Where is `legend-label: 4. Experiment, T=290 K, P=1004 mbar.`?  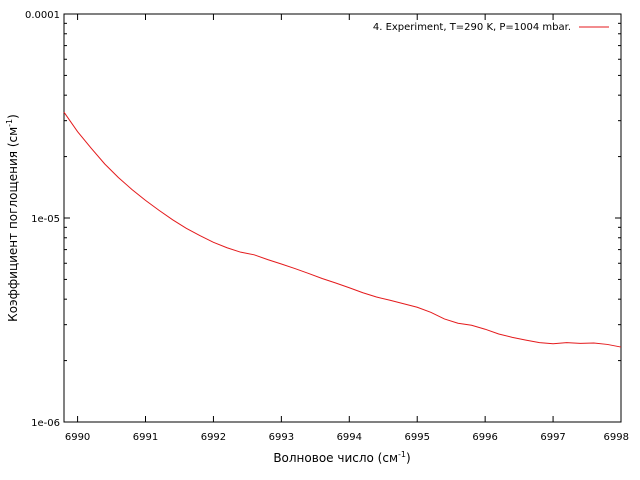 legend-label: 4. Experiment, T=290 K, P=1004 mbar. is located at coordinates (472, 27).